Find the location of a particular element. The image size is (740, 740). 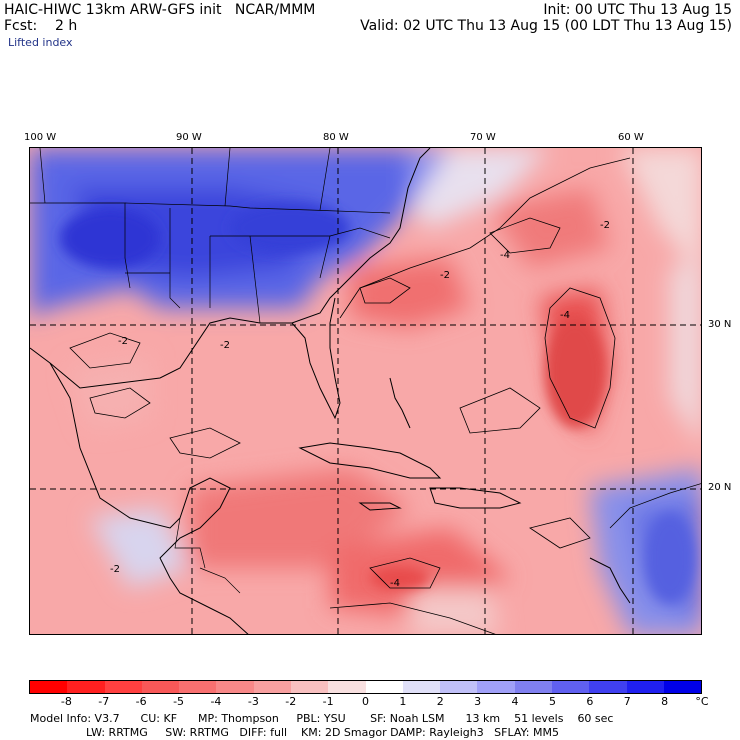

colorbar-tick: 6 is located at coordinates (590, 701).